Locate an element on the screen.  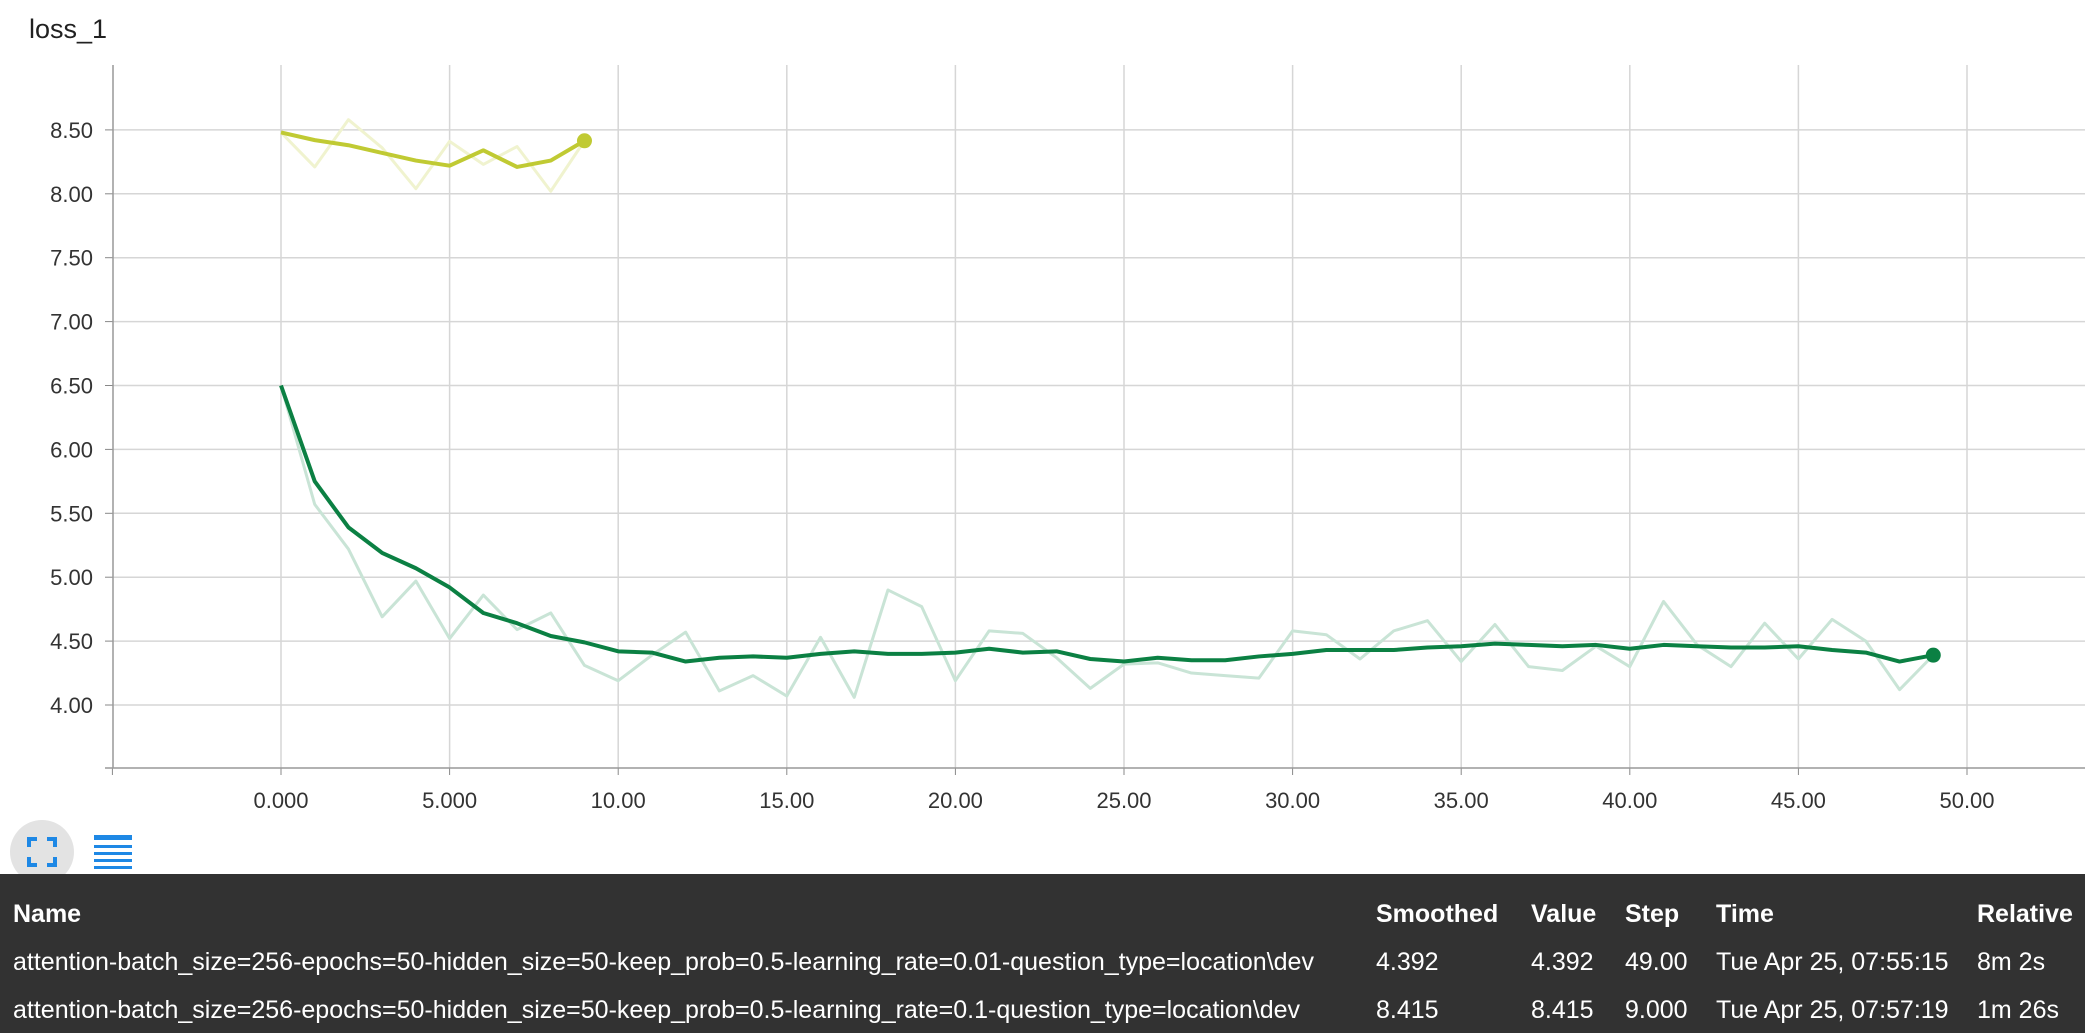
smoothed-value: 8.415 is located at coordinates (1407, 1010).